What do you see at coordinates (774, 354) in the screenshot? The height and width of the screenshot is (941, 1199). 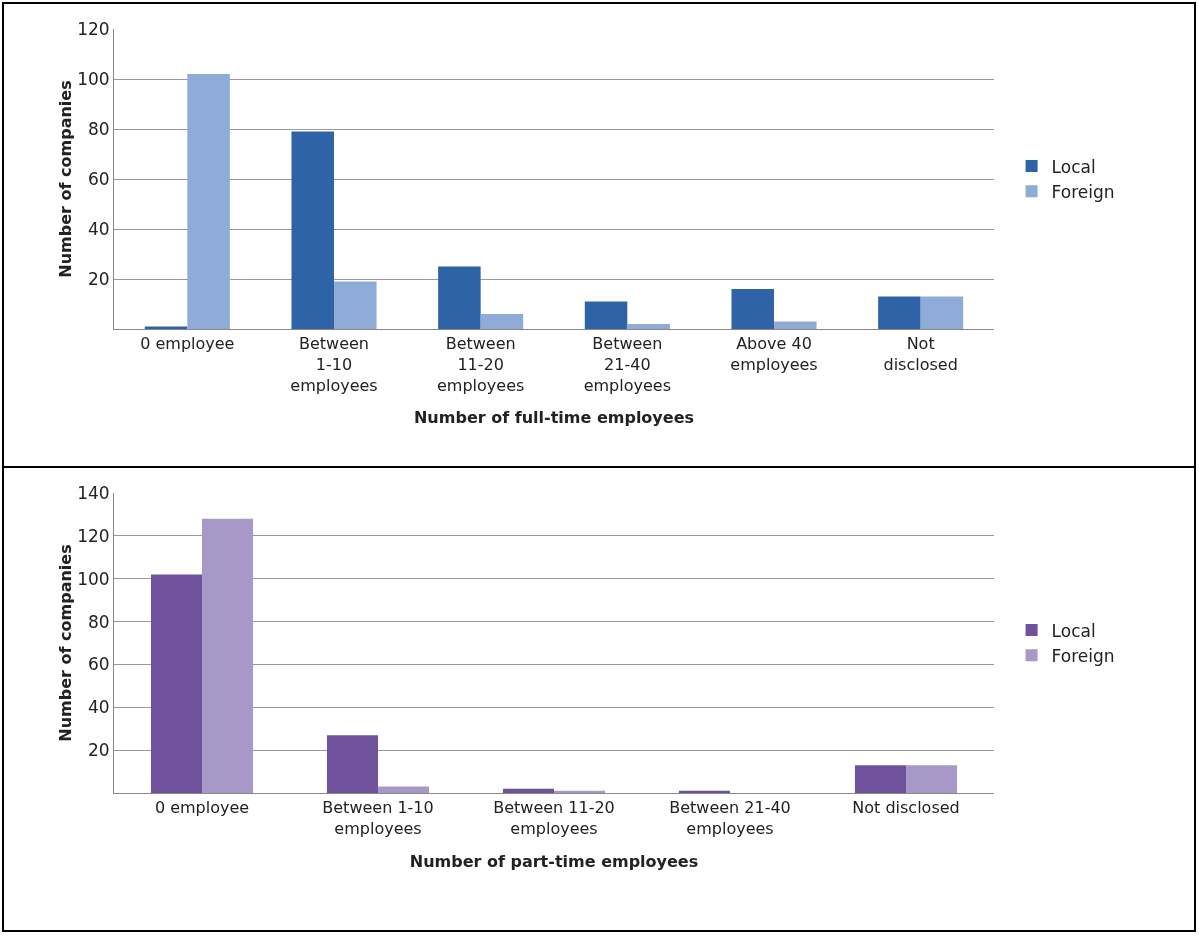 I see `x-tick-label: Above 40 employees` at bounding box center [774, 354].